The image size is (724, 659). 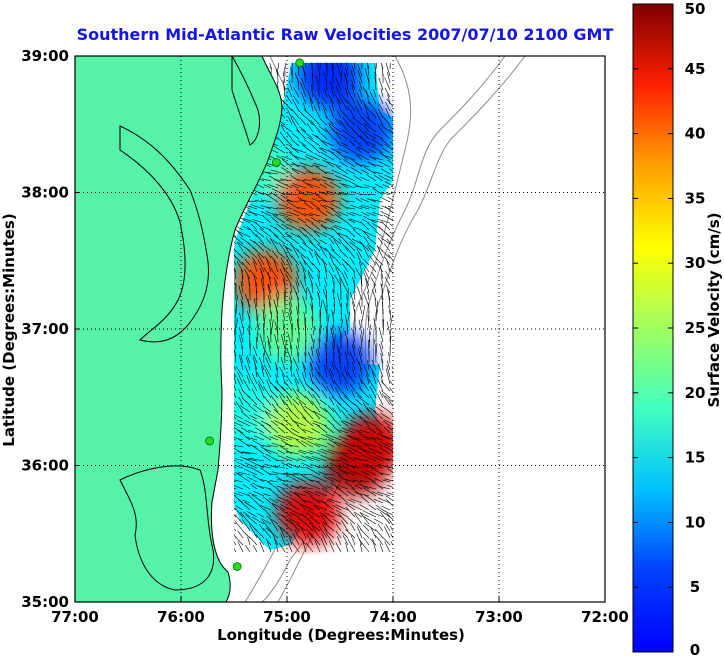 I want to click on colorbar-label: Surface Velocity (cm/s), so click(x=714, y=309).